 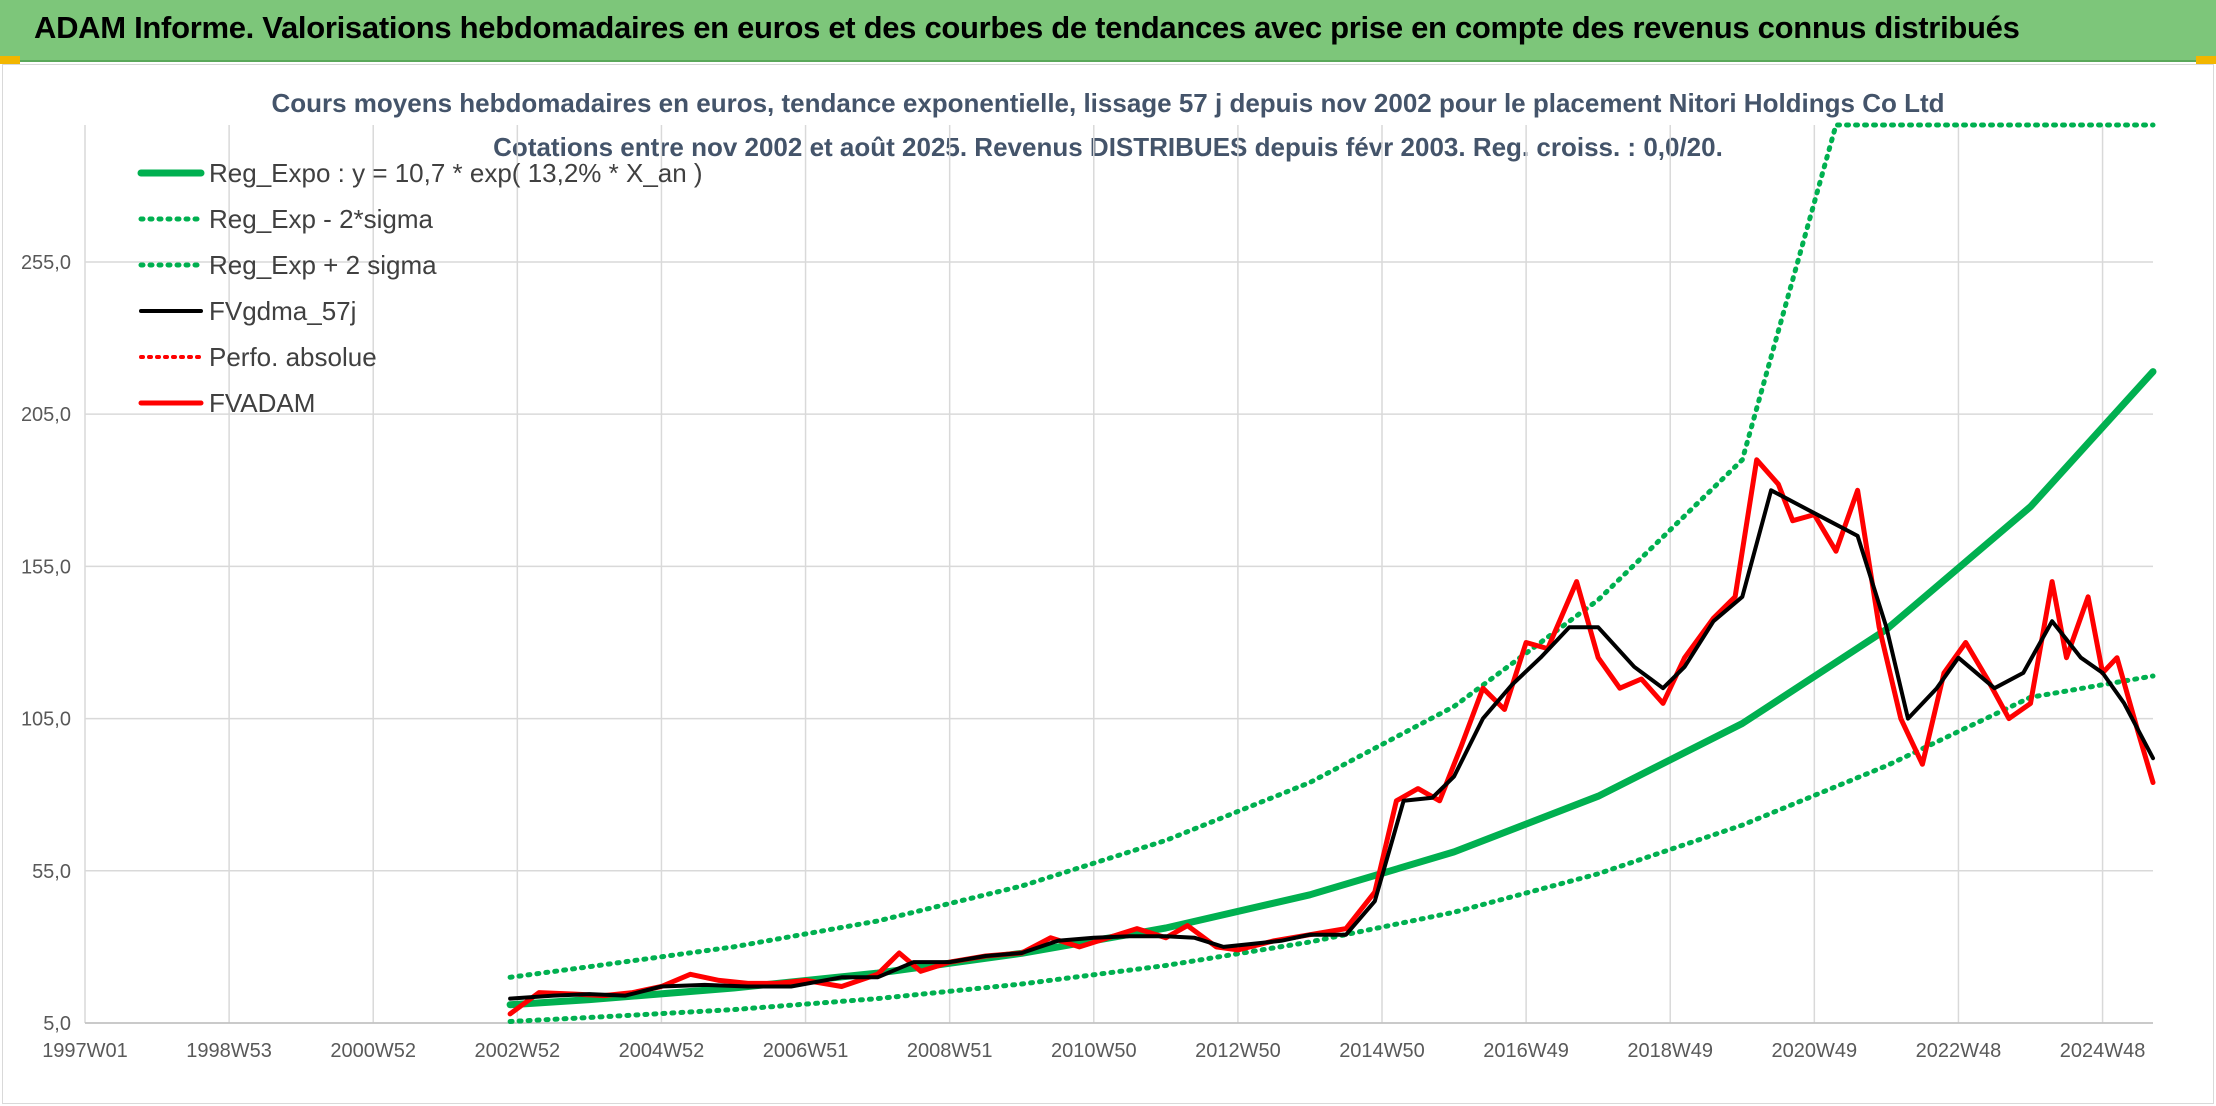 What do you see at coordinates (46, 263) in the screenshot?
I see `y-tick-label: 255,0` at bounding box center [46, 263].